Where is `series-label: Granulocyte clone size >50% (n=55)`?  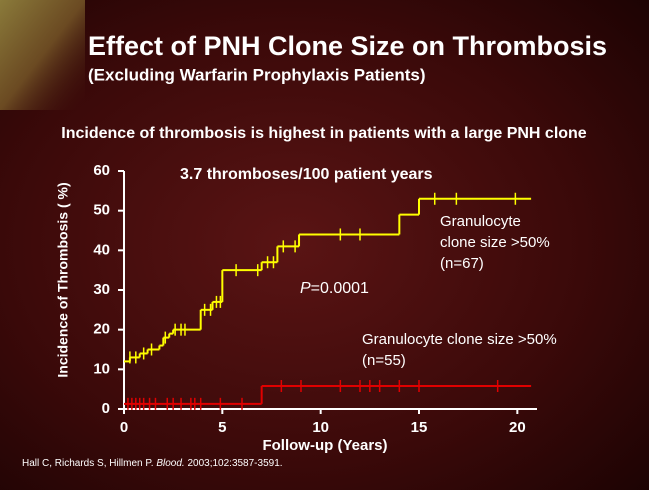
series-label: Granulocyte clone size >50% (n=55) is located at coordinates (459, 350).